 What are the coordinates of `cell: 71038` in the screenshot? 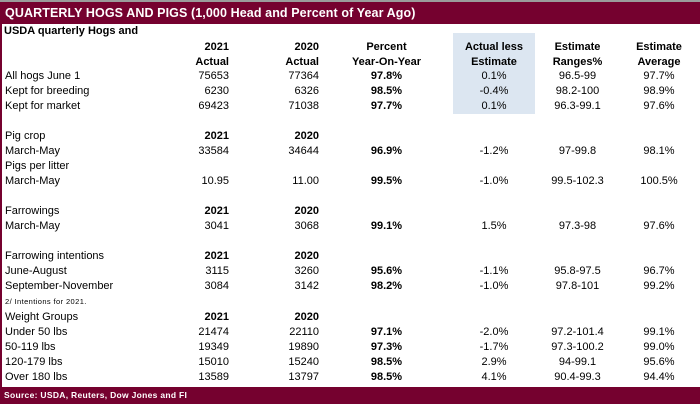 It's located at (303, 106).